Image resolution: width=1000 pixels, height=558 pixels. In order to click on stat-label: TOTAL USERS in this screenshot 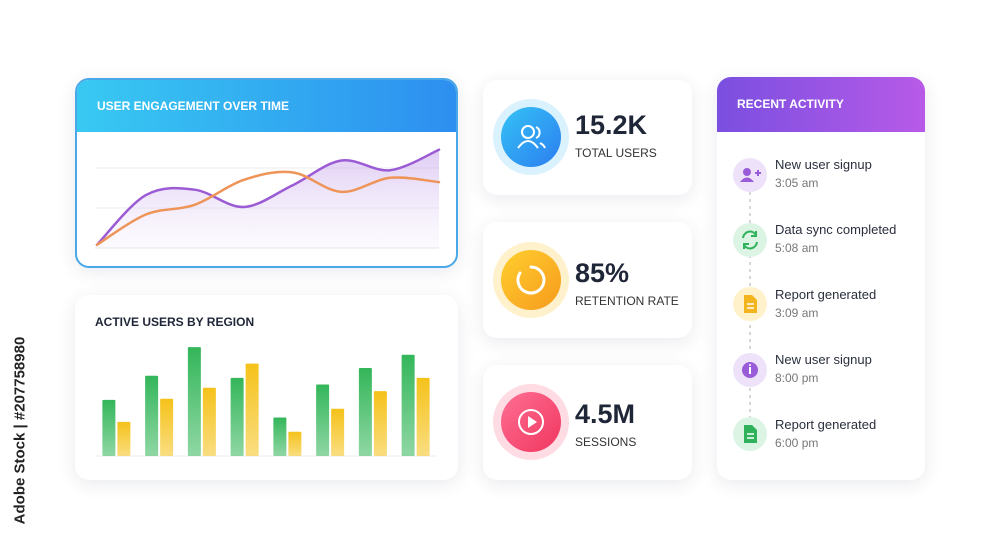, I will do `click(616, 153)`.